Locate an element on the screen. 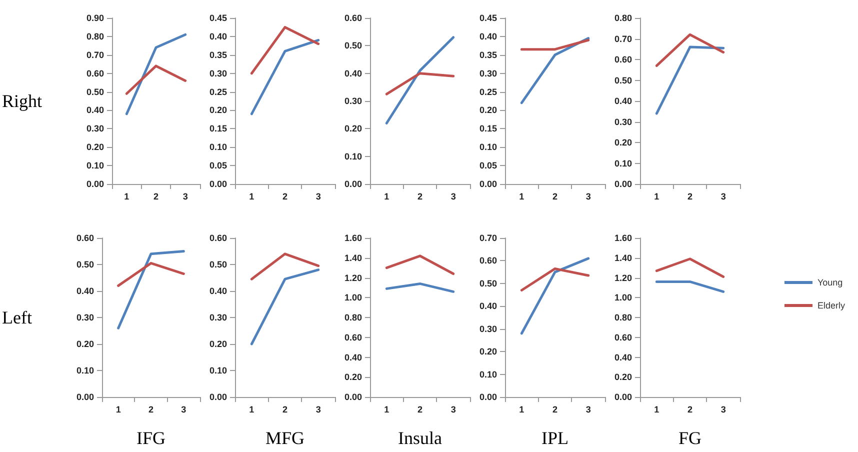  y-tick-label: 1.60 is located at coordinates (623, 238).